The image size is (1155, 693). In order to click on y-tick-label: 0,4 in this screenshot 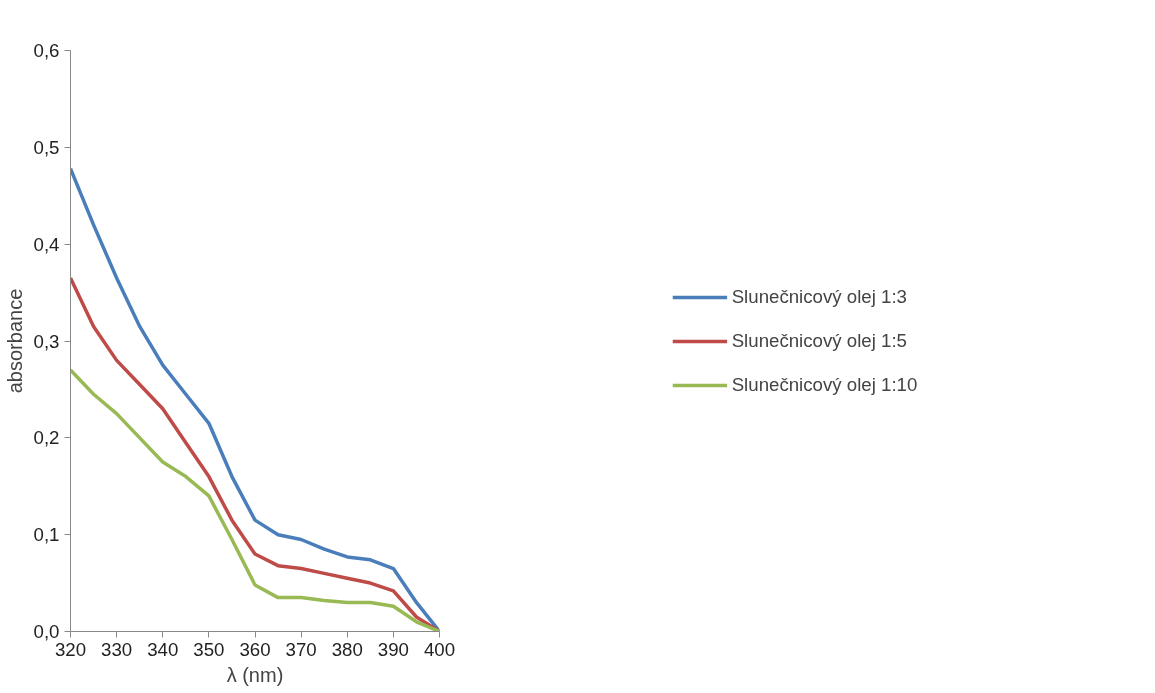, I will do `click(46, 244)`.